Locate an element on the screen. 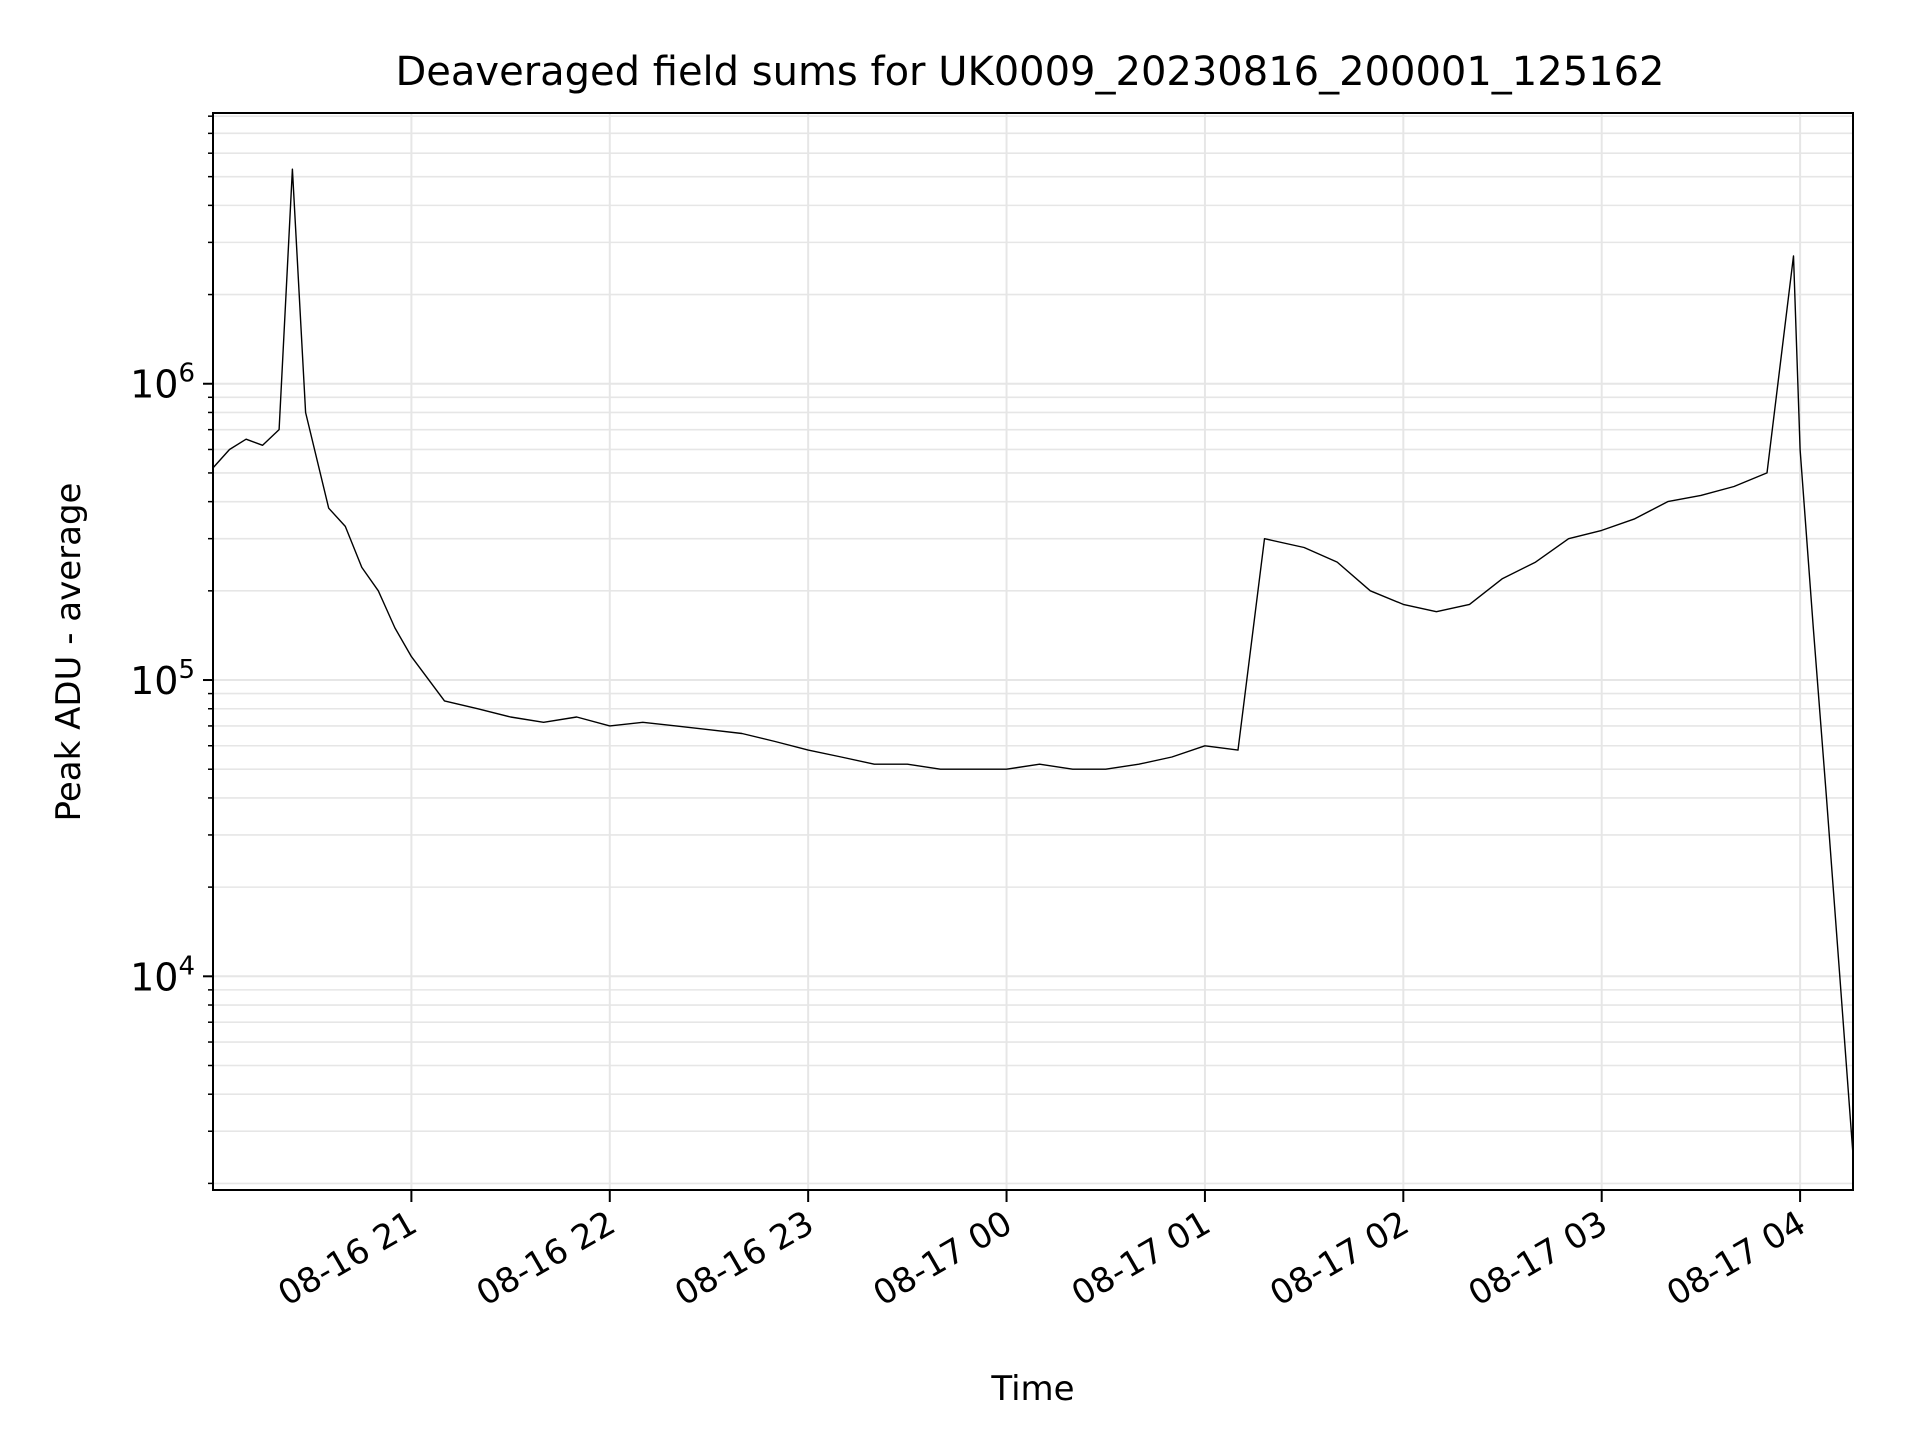  y-tick-exponent: 4 is located at coordinates (186, 966).